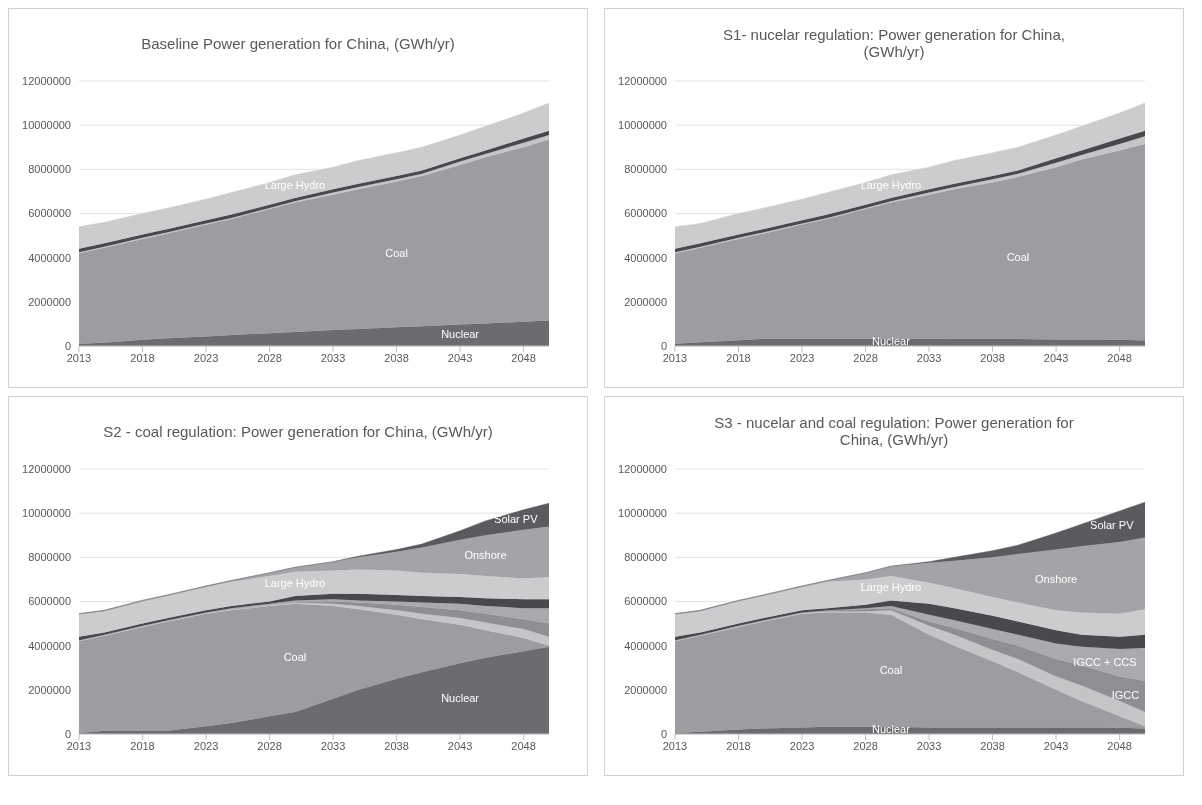  Describe the element at coordinates (298, 431) in the screenshot. I see `chart-title: S2 - coal regulation: Power generation for China, (GWh/yr)` at that location.